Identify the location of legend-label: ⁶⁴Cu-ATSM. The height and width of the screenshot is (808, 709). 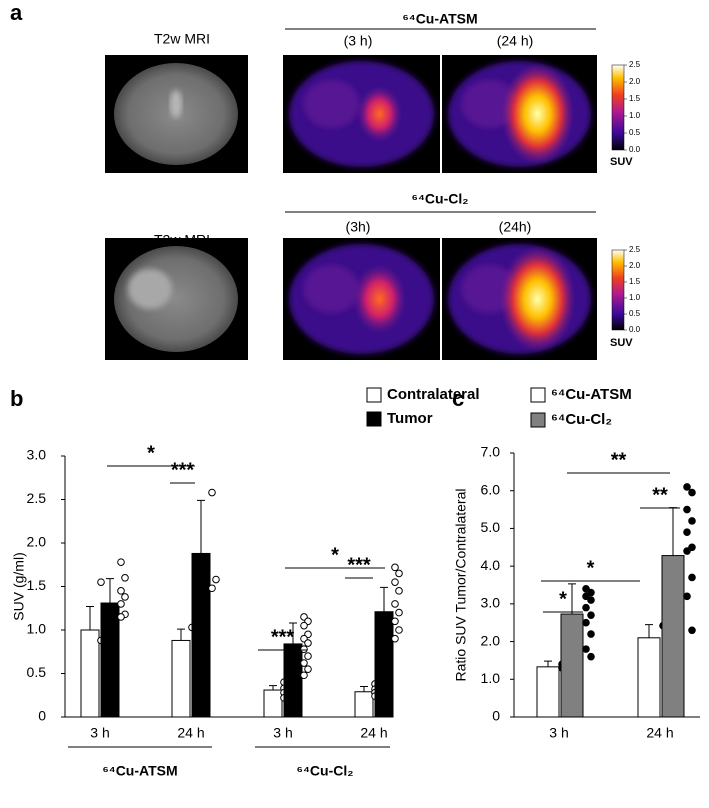
(591, 394).